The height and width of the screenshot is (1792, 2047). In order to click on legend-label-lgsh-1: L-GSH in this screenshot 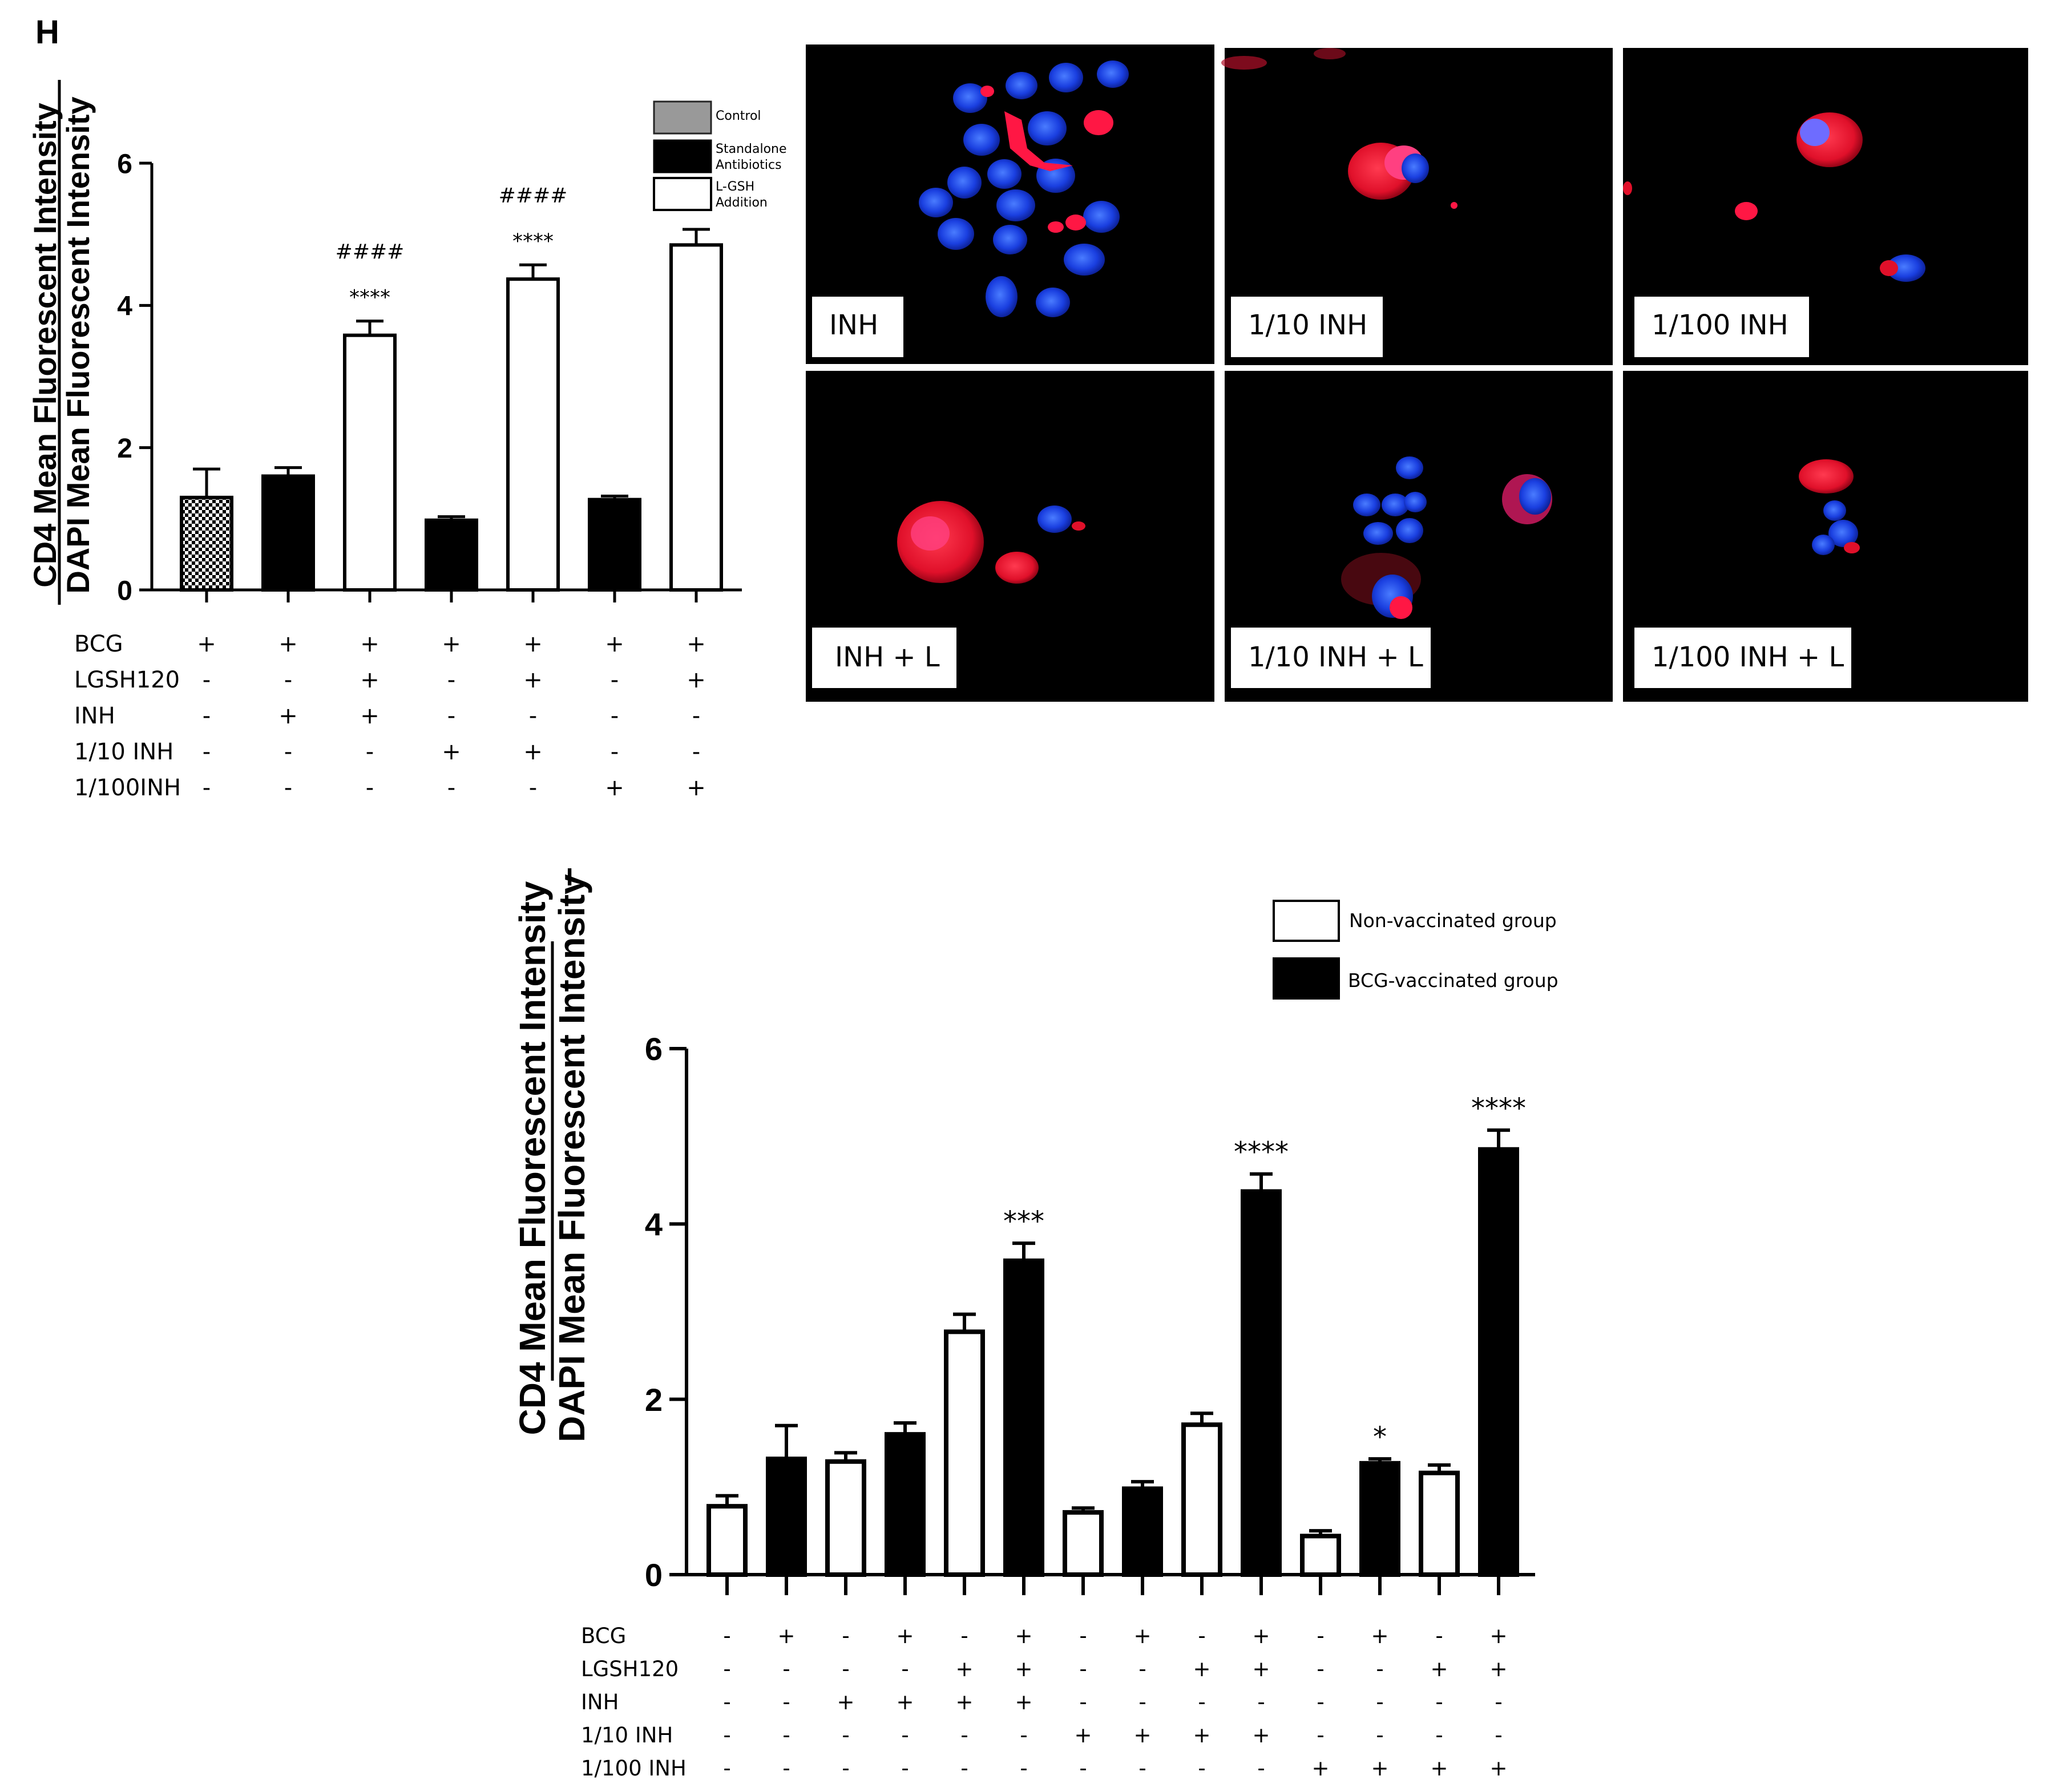, I will do `click(735, 187)`.